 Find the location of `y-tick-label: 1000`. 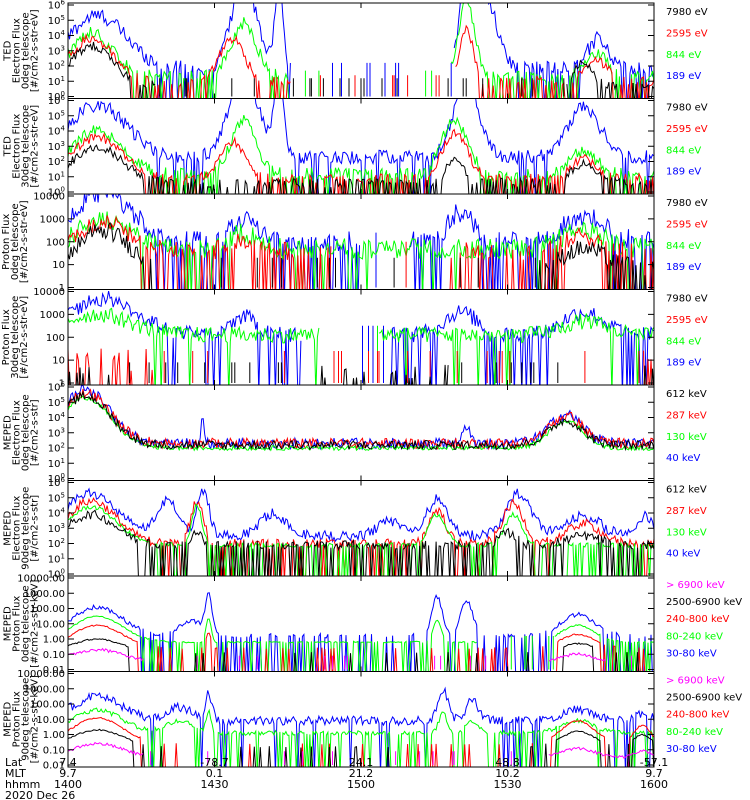

y-tick-label: 1000 is located at coordinates (52, 315).